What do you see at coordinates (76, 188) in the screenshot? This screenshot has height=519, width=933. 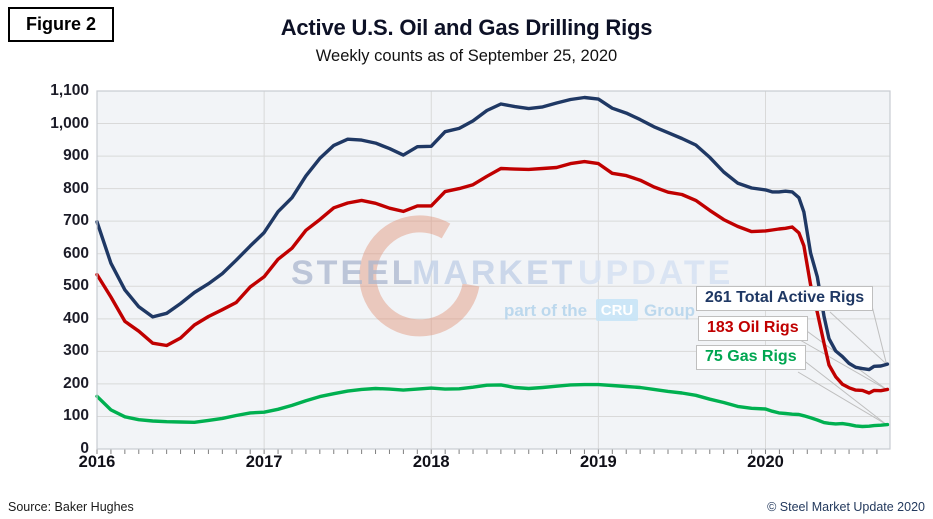 I see `y-axis-label: 800` at bounding box center [76, 188].